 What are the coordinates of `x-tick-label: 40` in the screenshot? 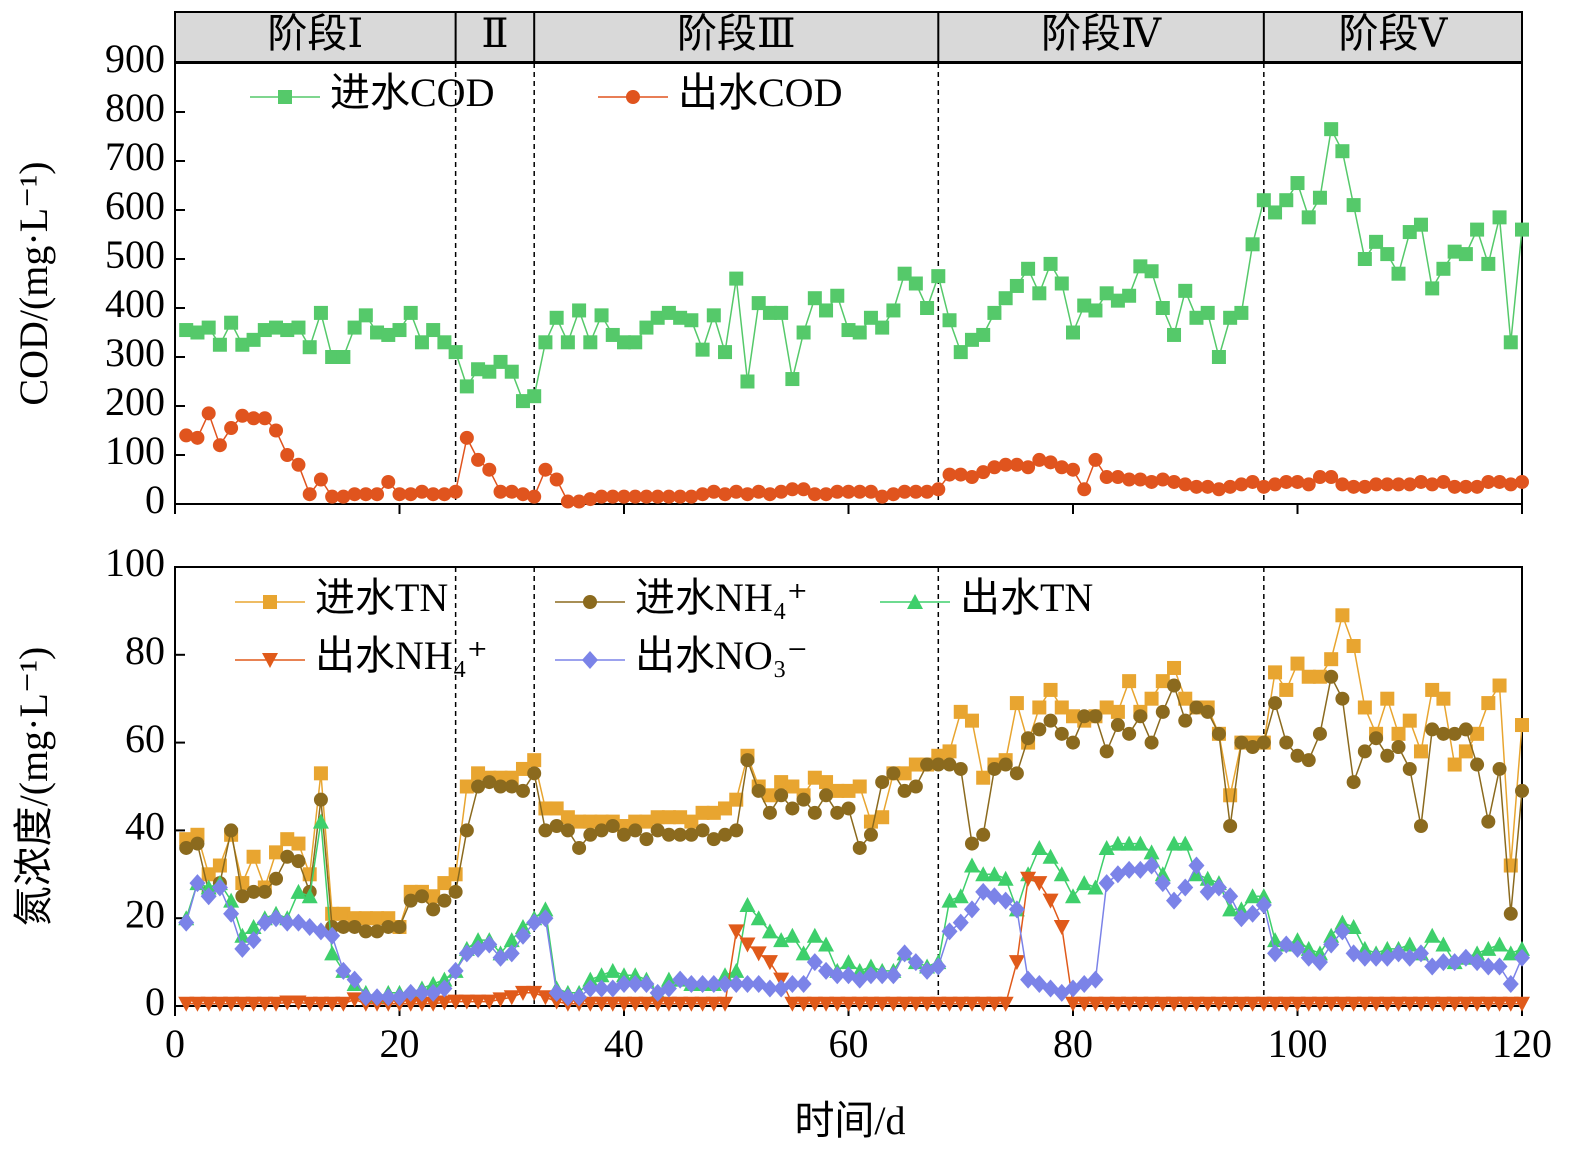 It's located at (624, 1043).